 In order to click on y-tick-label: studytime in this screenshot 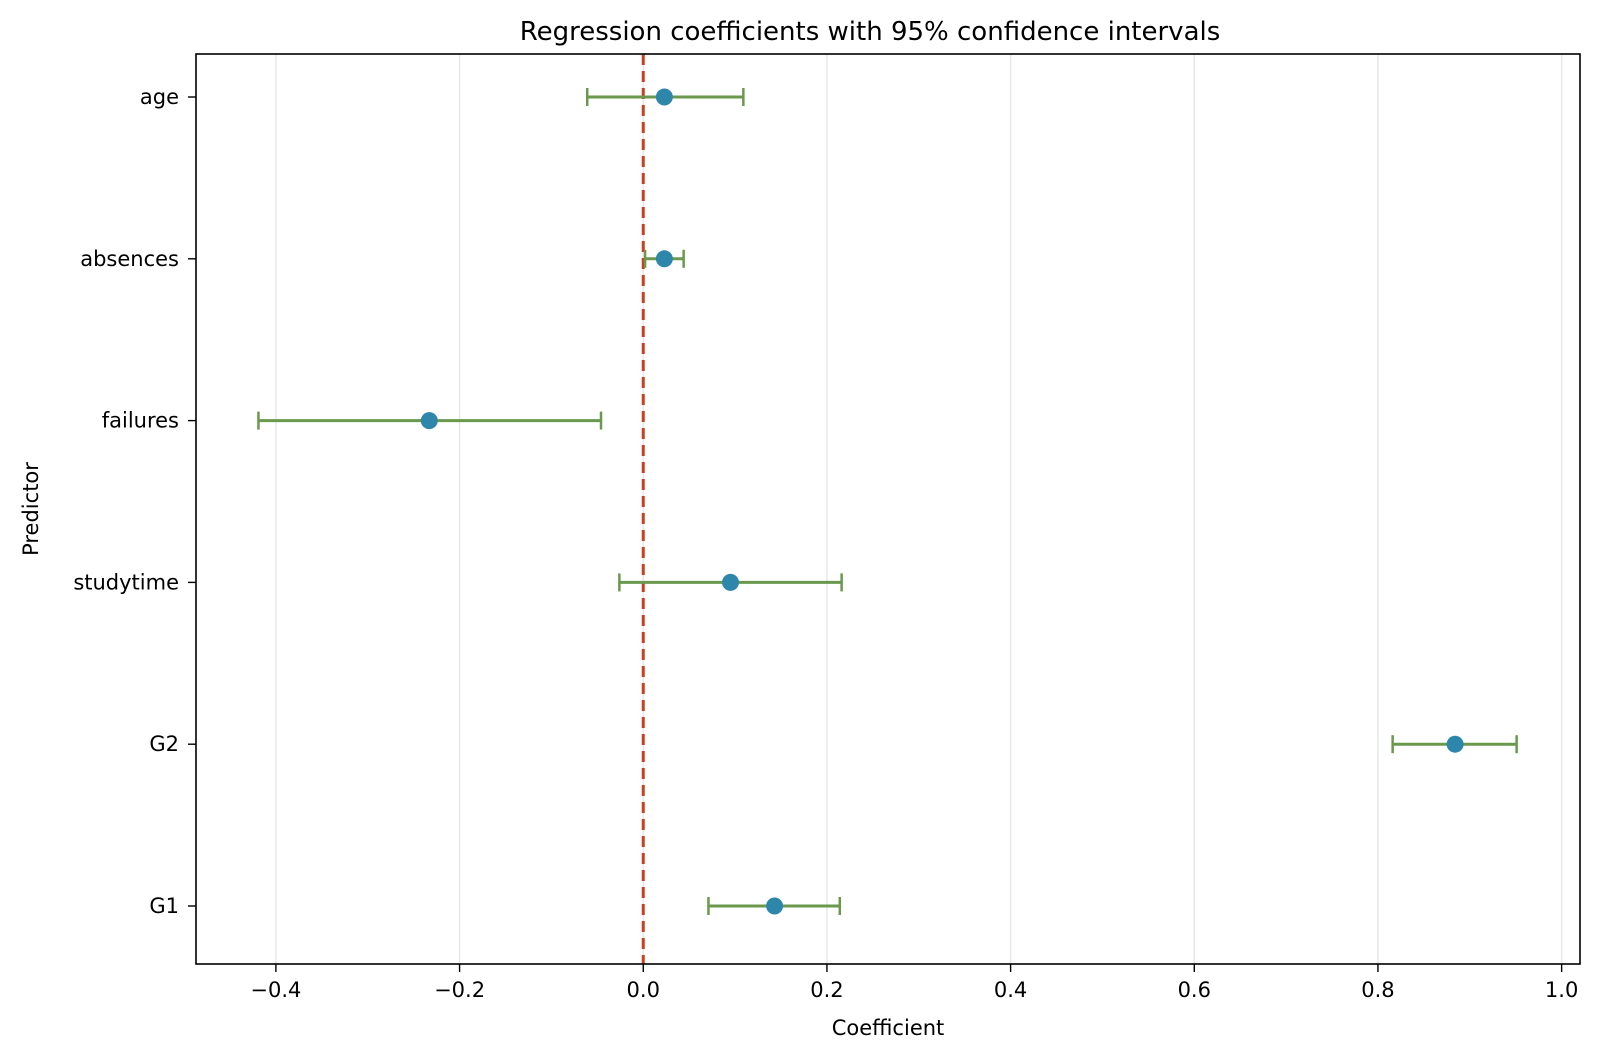, I will do `click(126, 582)`.